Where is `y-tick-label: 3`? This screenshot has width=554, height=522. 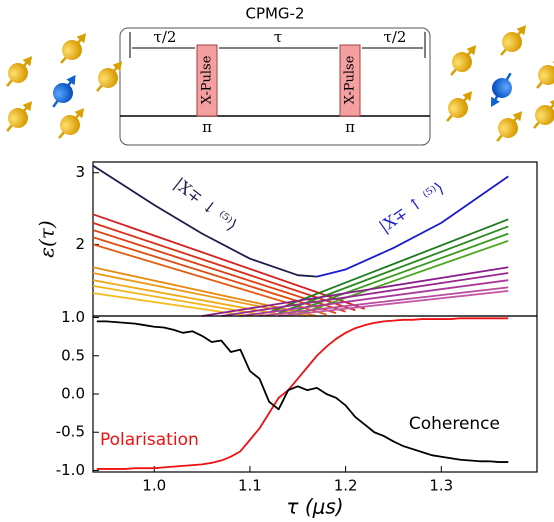
y-tick-label: 3 is located at coordinates (80, 172).